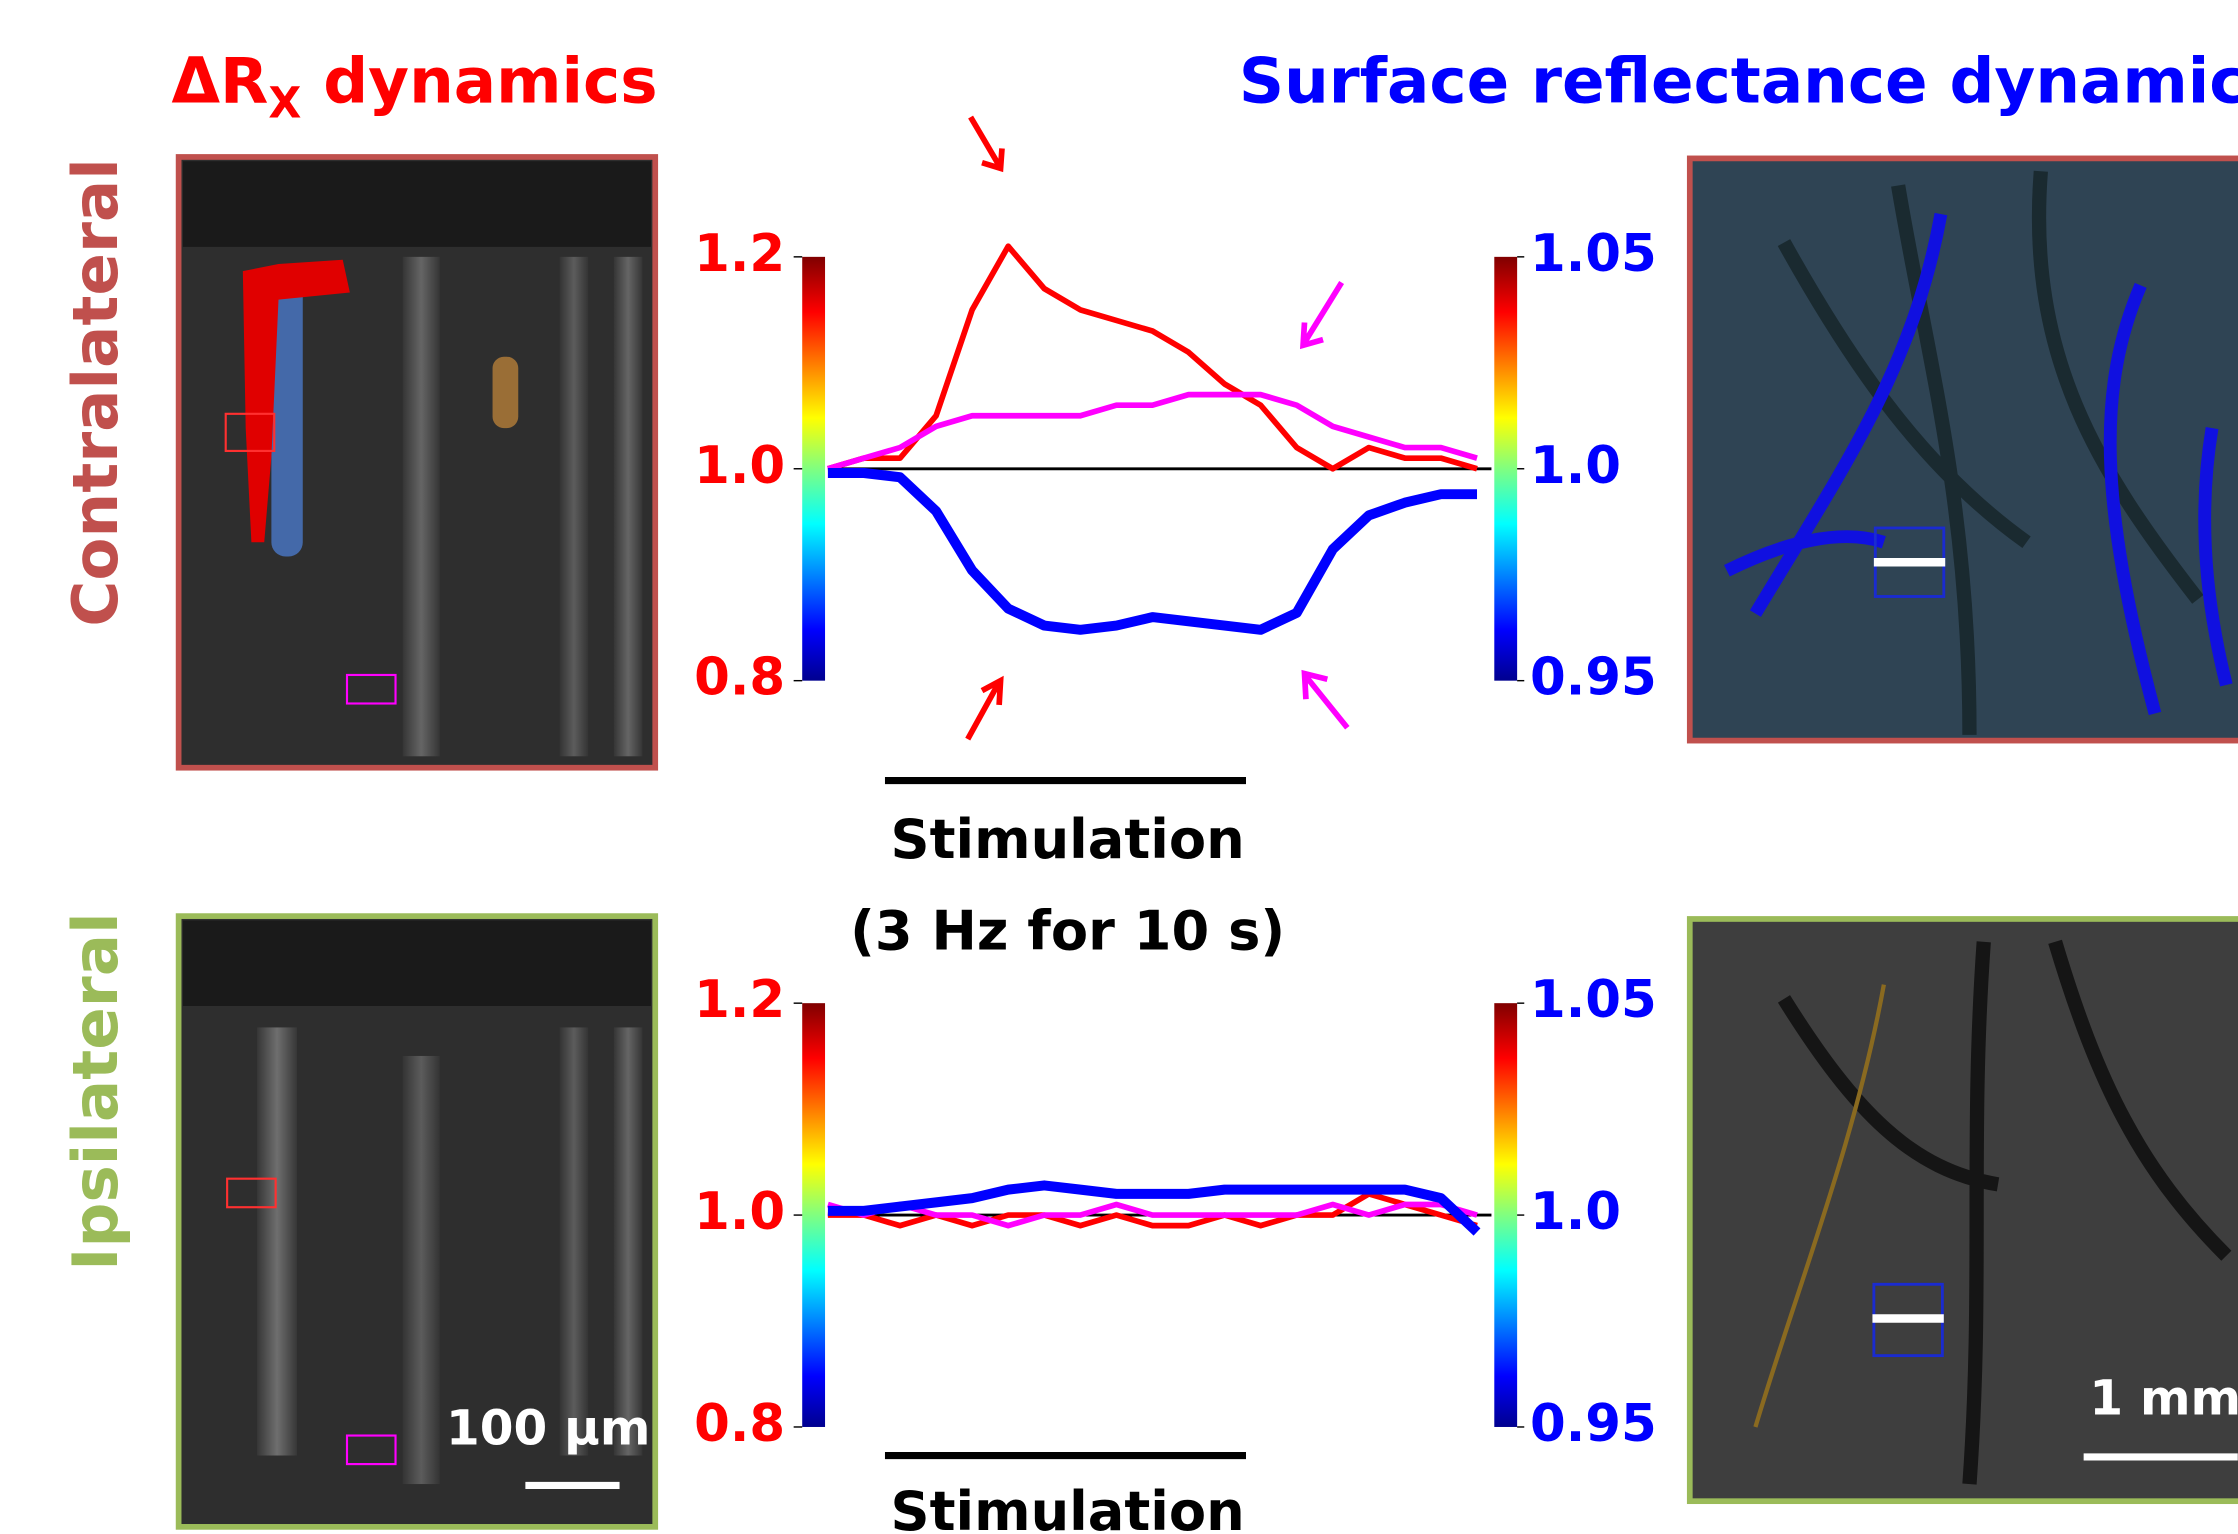  What do you see at coordinates (548, 1428) in the screenshot?
I see `scale-label: 100 µm` at bounding box center [548, 1428].